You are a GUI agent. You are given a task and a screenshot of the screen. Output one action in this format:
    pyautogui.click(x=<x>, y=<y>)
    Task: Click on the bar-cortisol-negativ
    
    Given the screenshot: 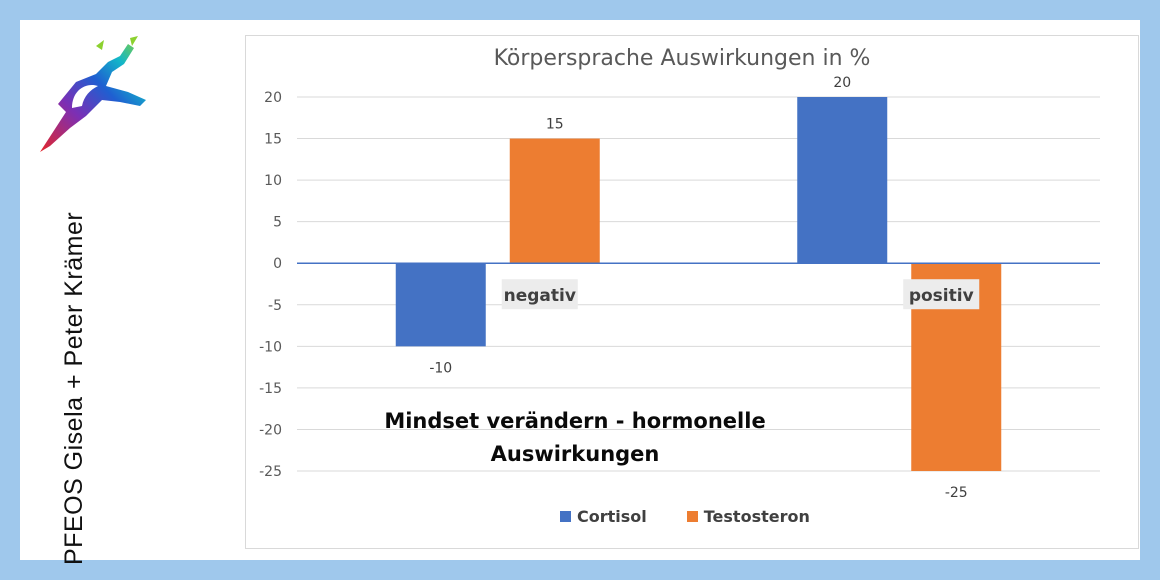 What is the action you would take?
    pyautogui.click(x=440, y=305)
    